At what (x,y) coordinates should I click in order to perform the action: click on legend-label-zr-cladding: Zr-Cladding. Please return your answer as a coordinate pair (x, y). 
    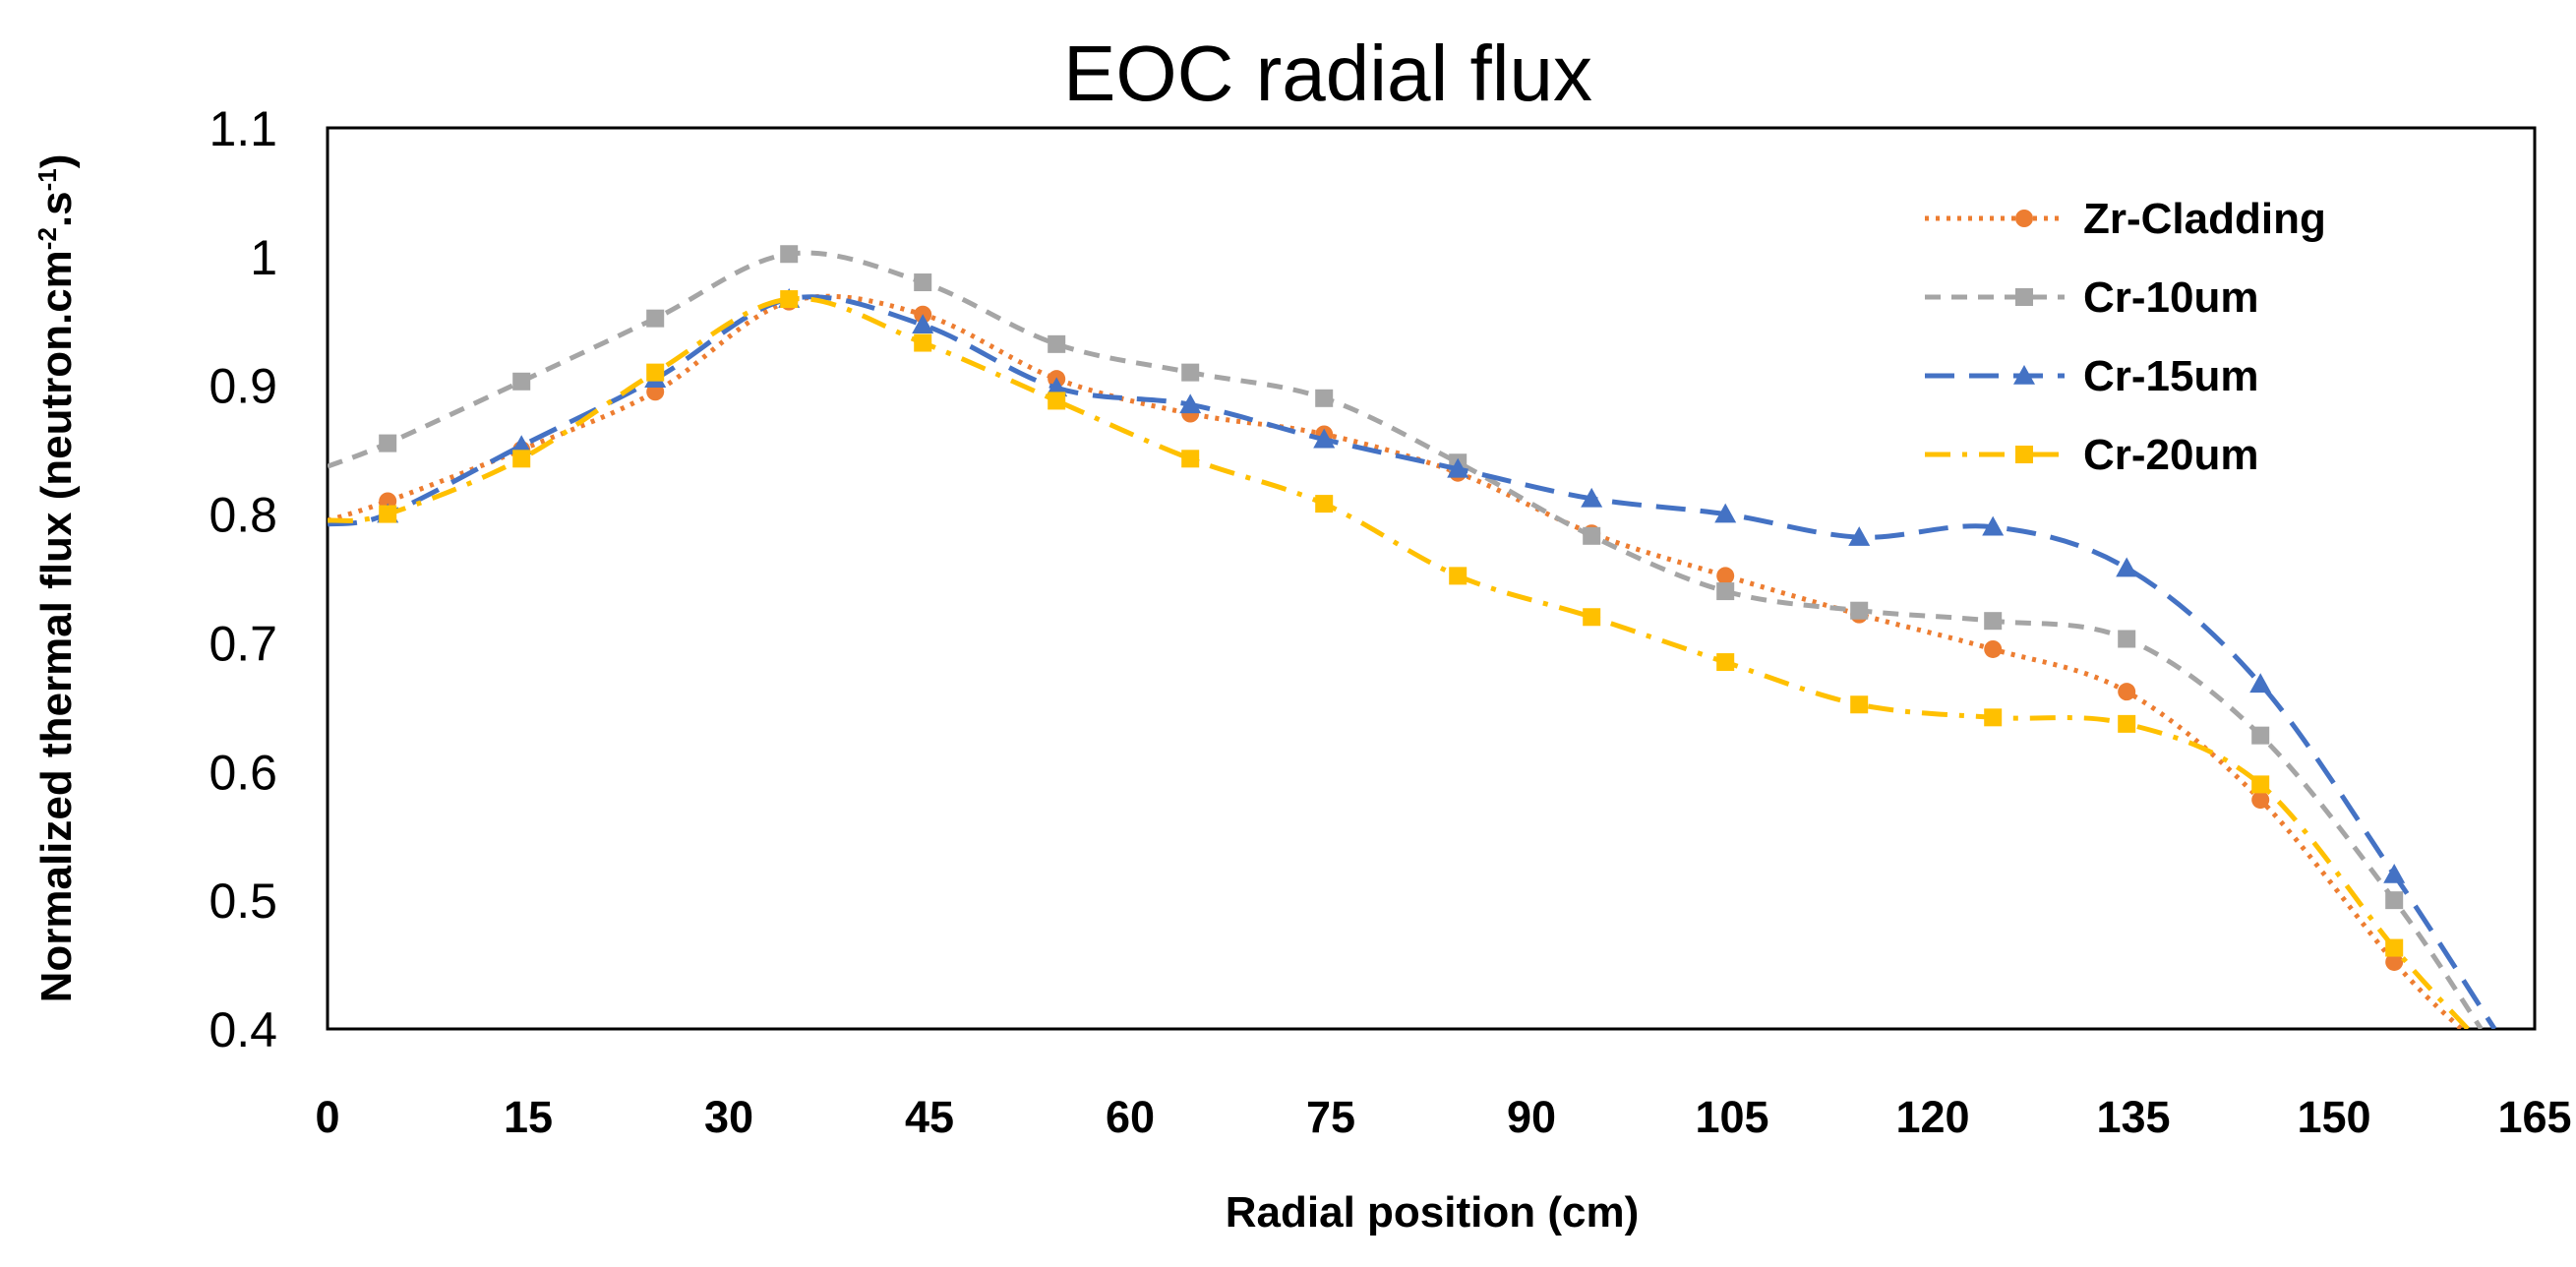
    Looking at the image, I should click on (2204, 219).